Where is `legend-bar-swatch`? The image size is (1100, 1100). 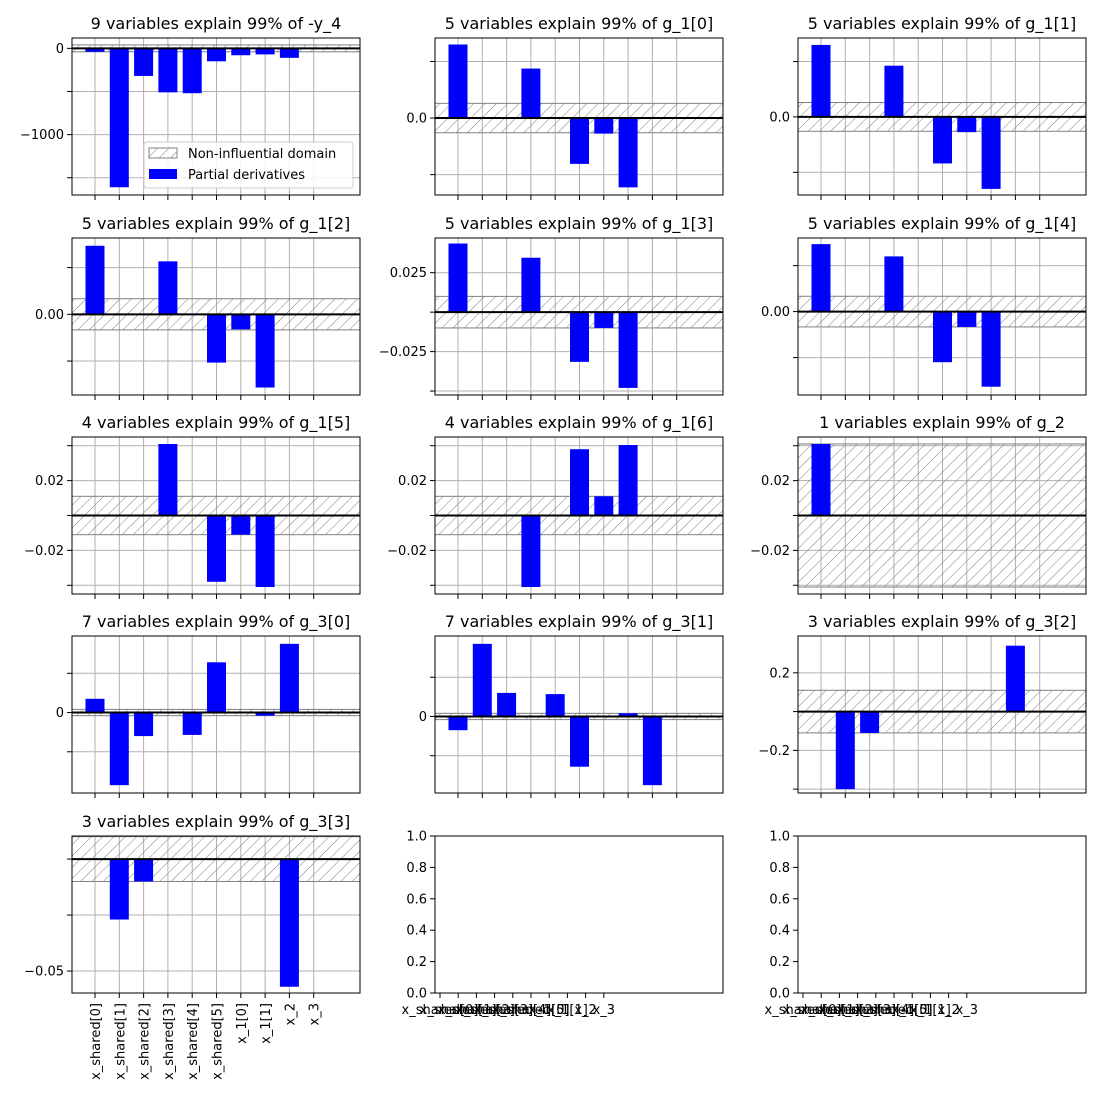
legend-bar-swatch is located at coordinates (163, 174).